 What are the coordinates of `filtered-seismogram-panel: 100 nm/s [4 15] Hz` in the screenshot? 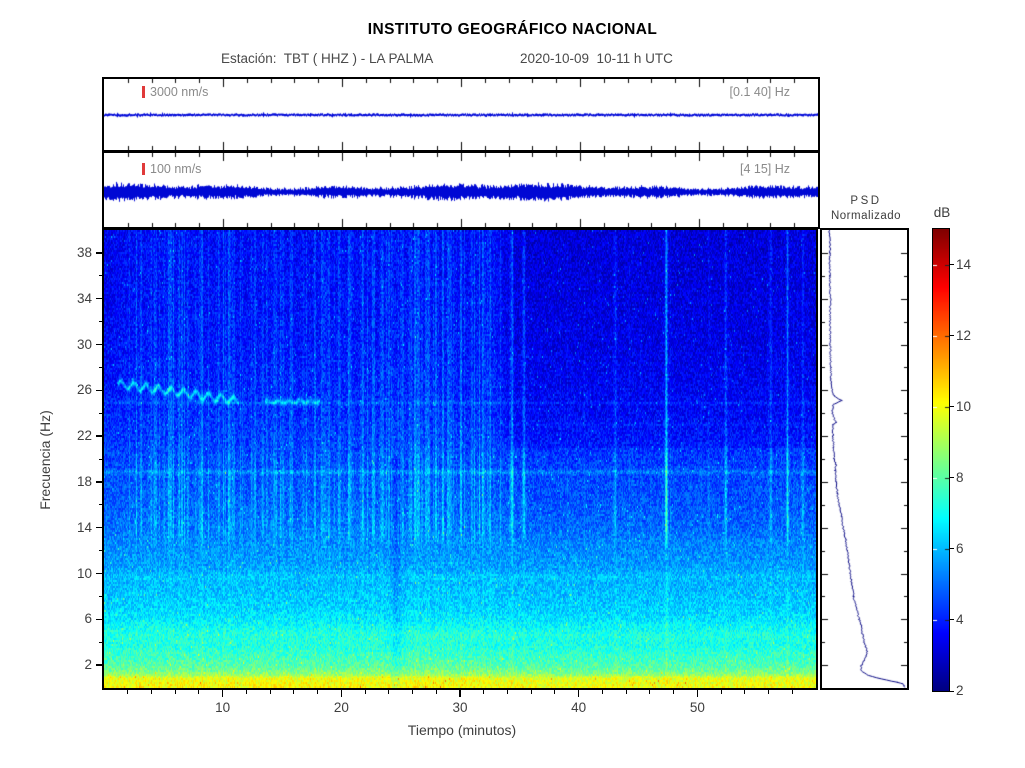 It's located at (461, 190).